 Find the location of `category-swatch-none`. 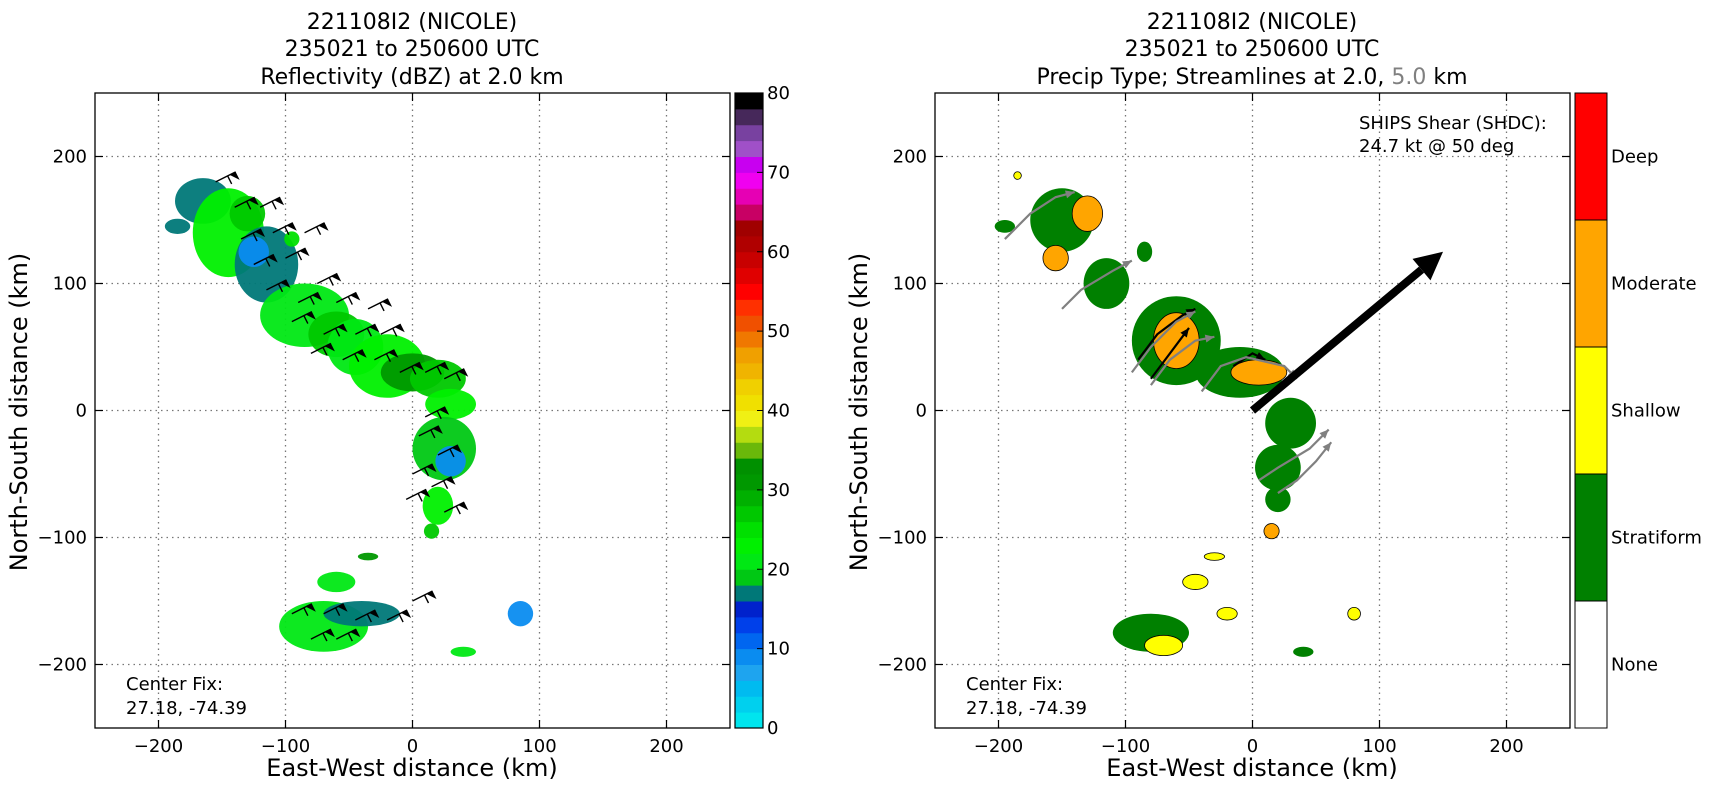

category-swatch-none is located at coordinates (1591, 664).